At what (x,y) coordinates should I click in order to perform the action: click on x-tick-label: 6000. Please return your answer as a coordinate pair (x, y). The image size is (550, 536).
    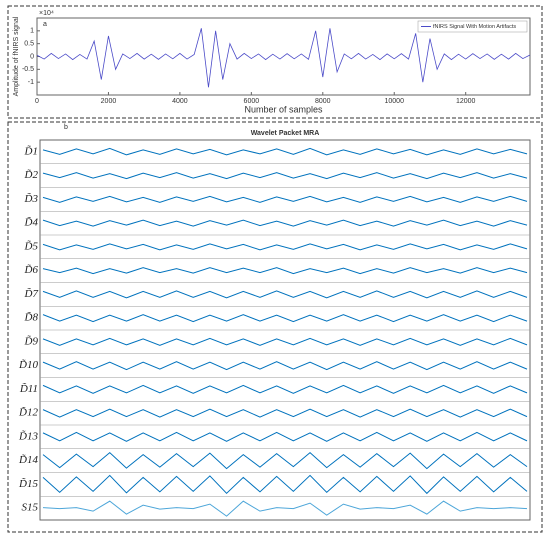
    Looking at the image, I should click on (252, 101).